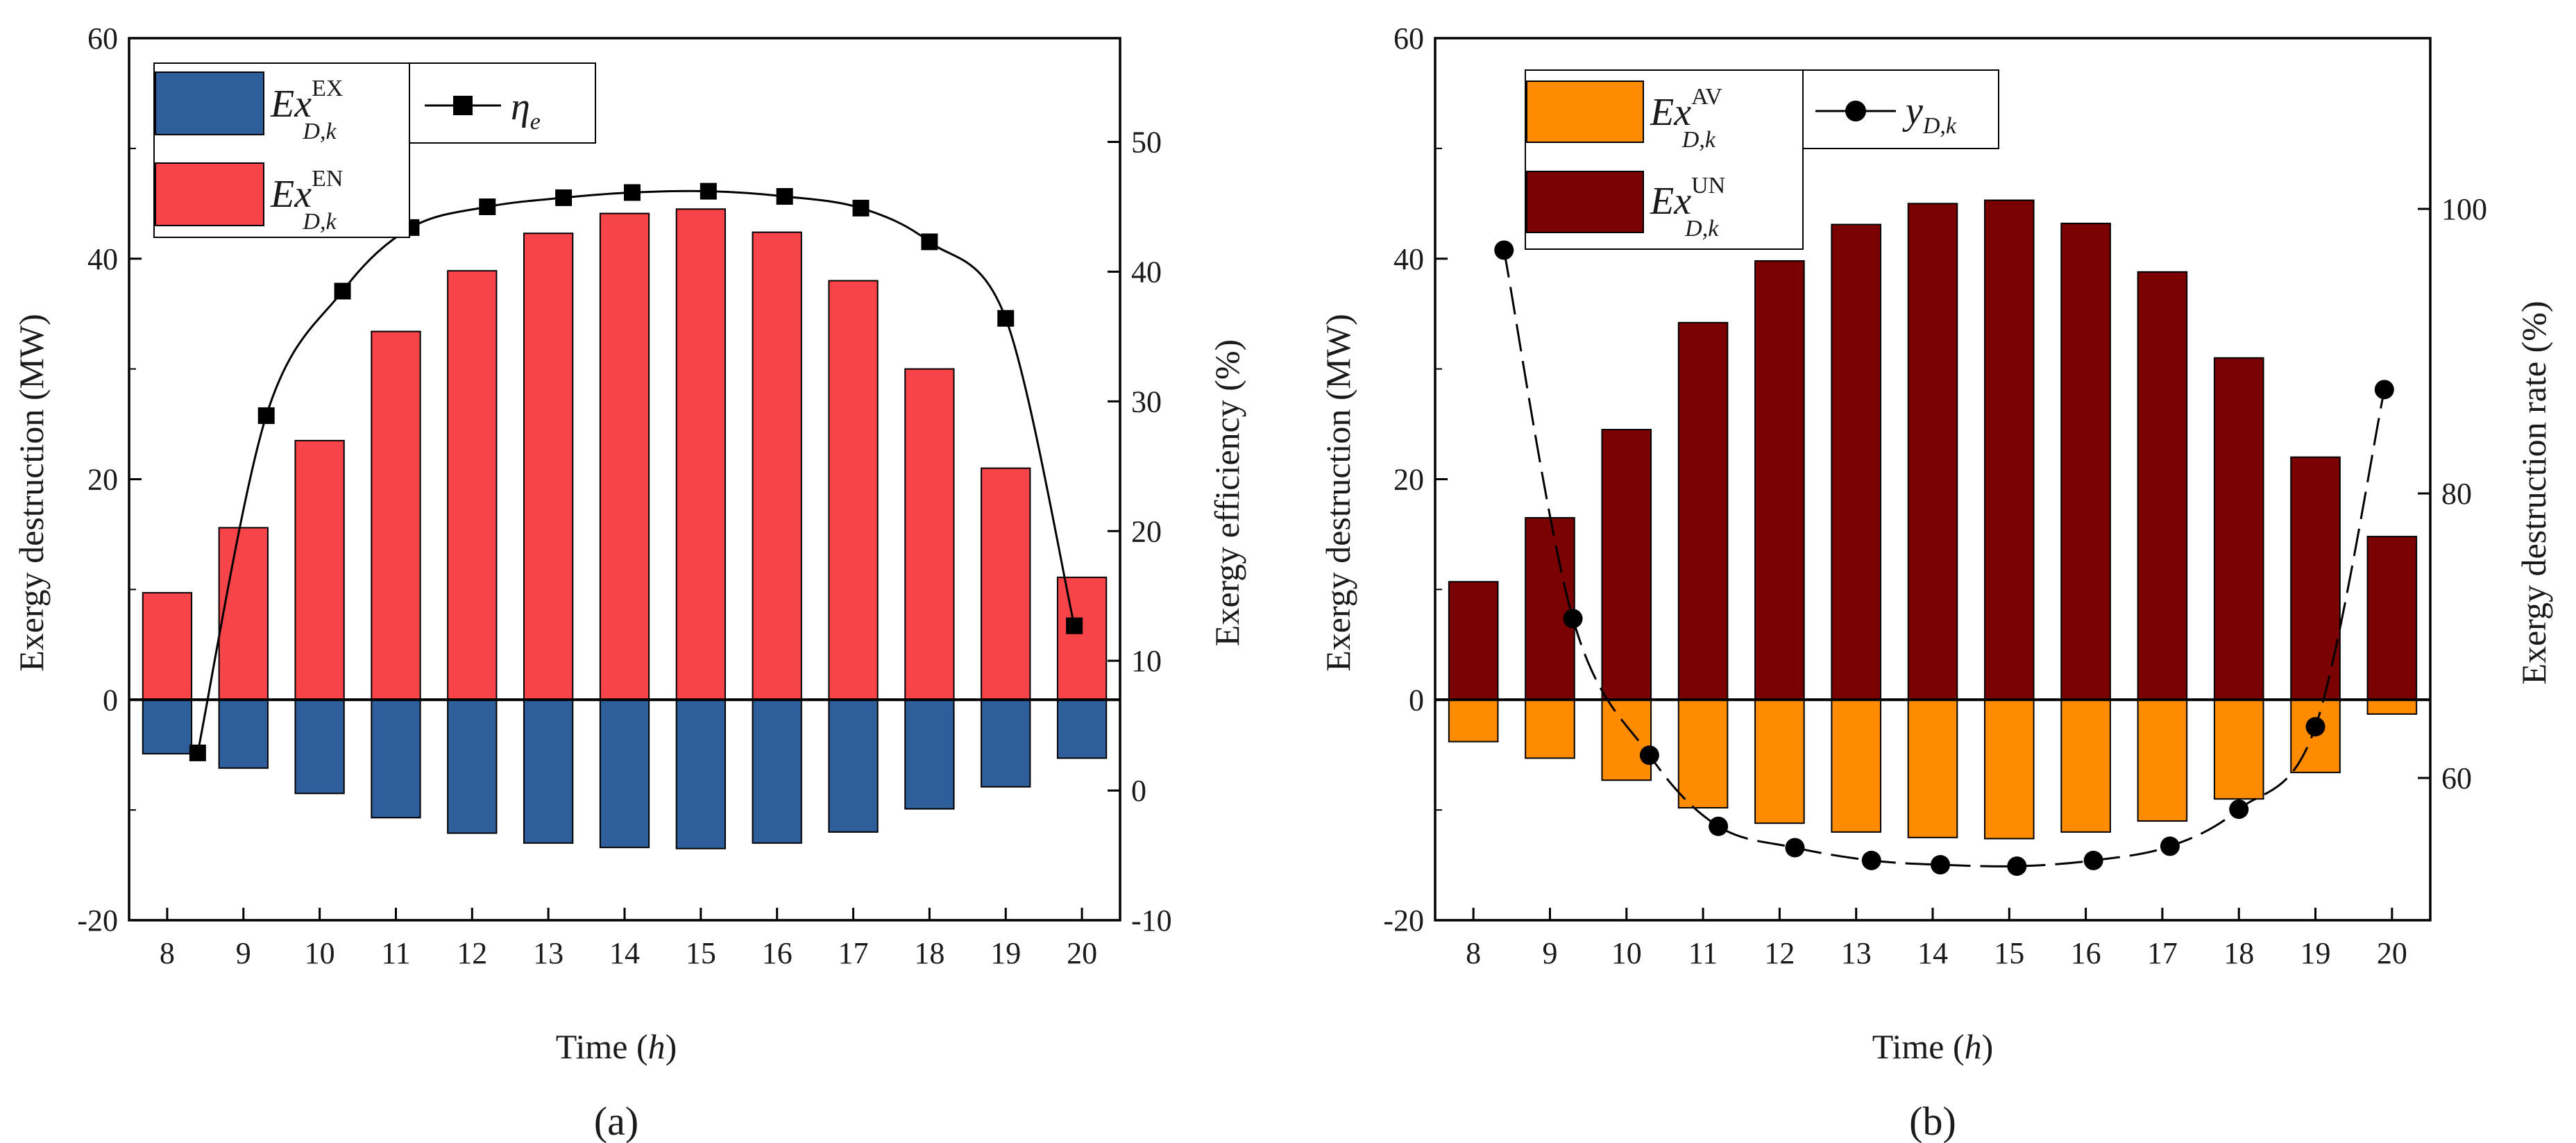 This screenshot has height=1143, width=2576. Describe the element at coordinates (244, 953) in the screenshot. I see `a-xtick-label-9: 9` at that location.